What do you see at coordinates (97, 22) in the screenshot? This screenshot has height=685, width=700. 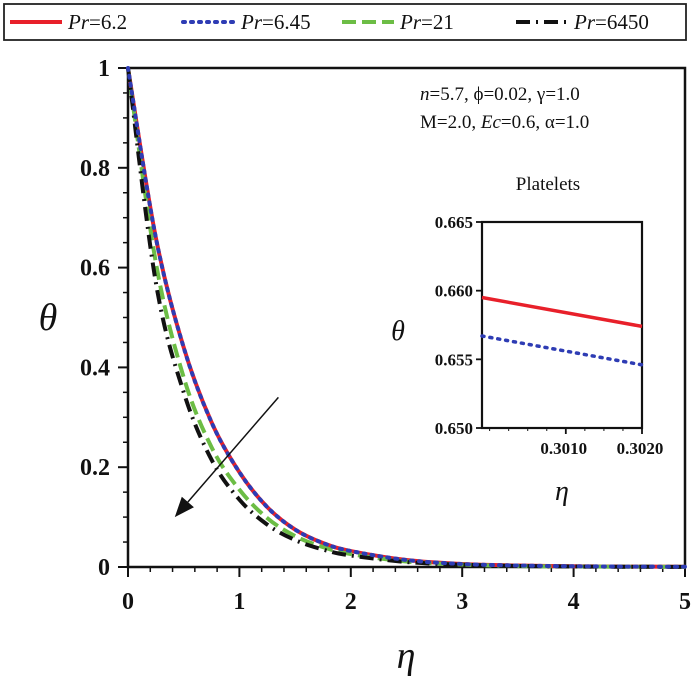 I see `legend-label-0: Pr=6.2` at bounding box center [97, 22].